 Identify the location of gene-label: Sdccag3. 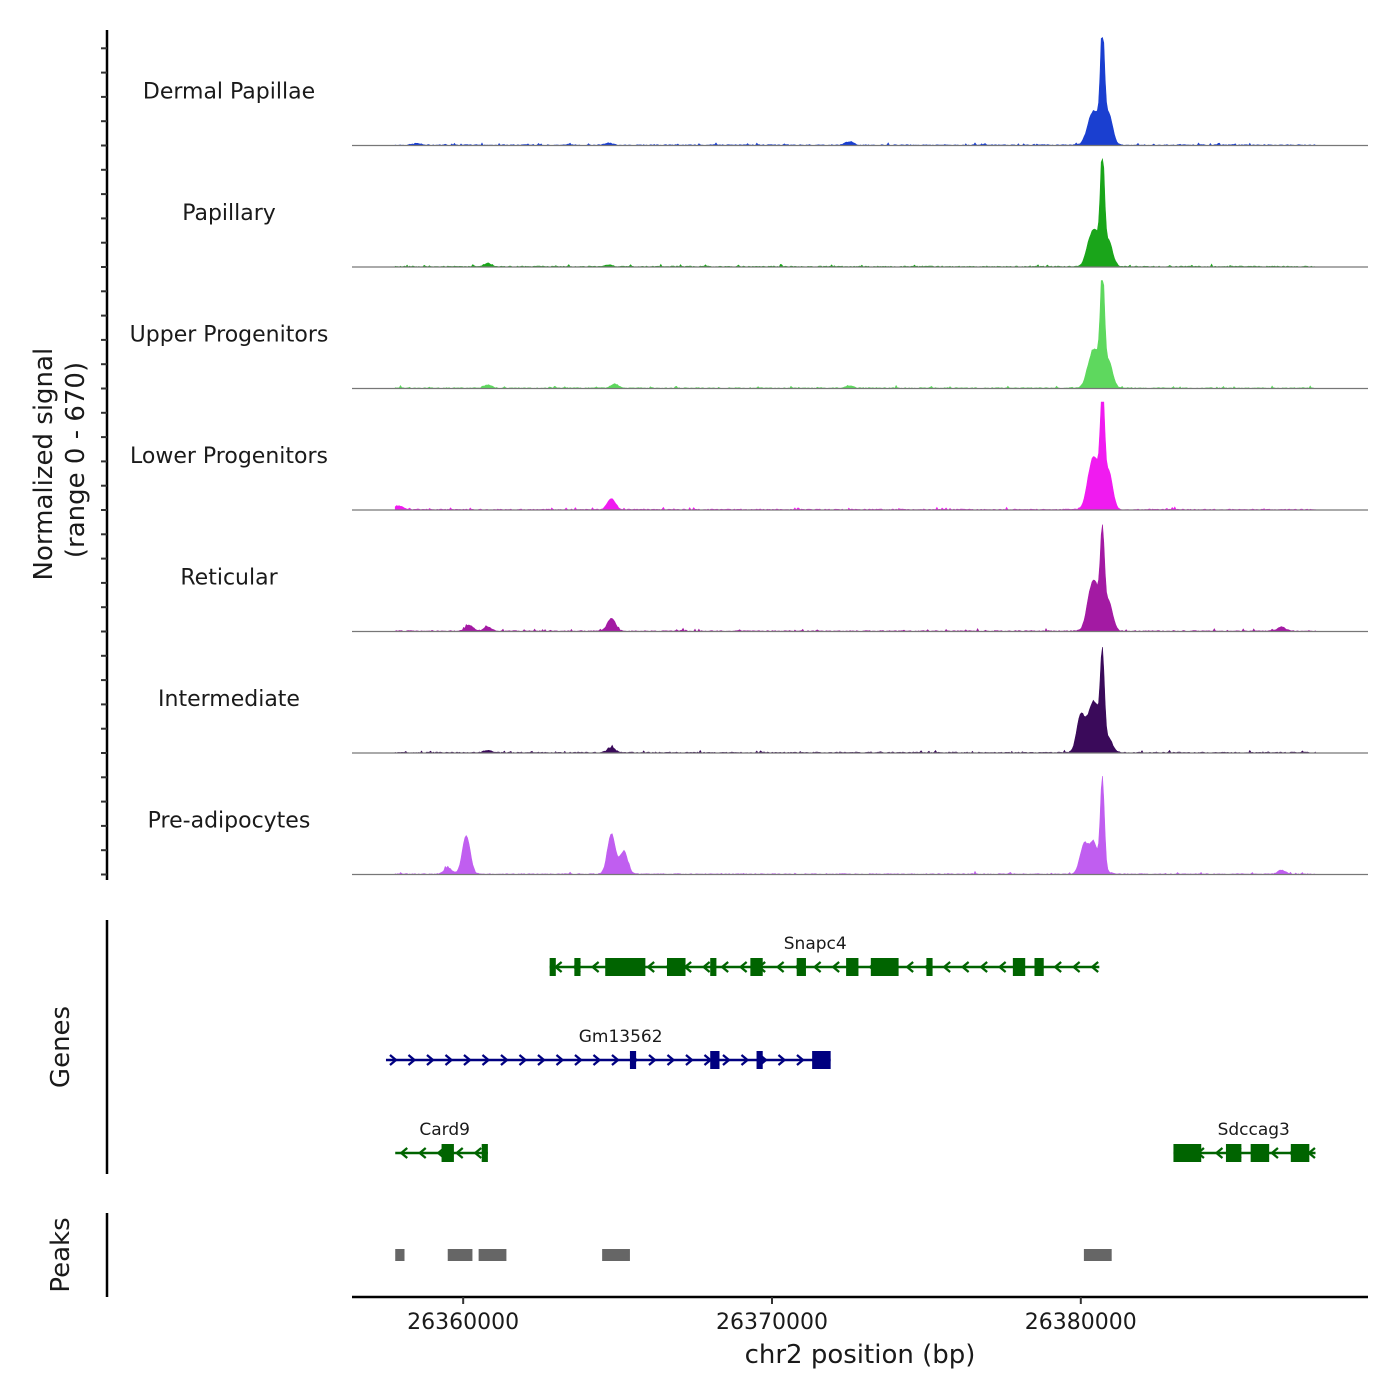
(1254, 1130).